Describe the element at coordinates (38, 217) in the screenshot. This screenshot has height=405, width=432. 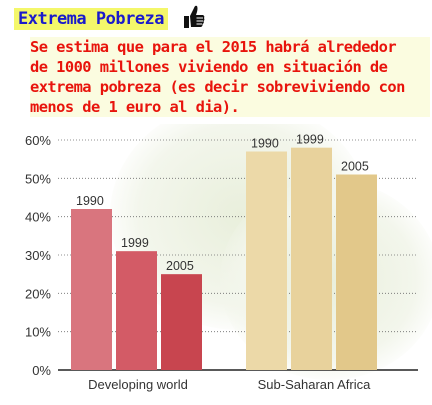
I see `y-tick-label: 40%` at that location.